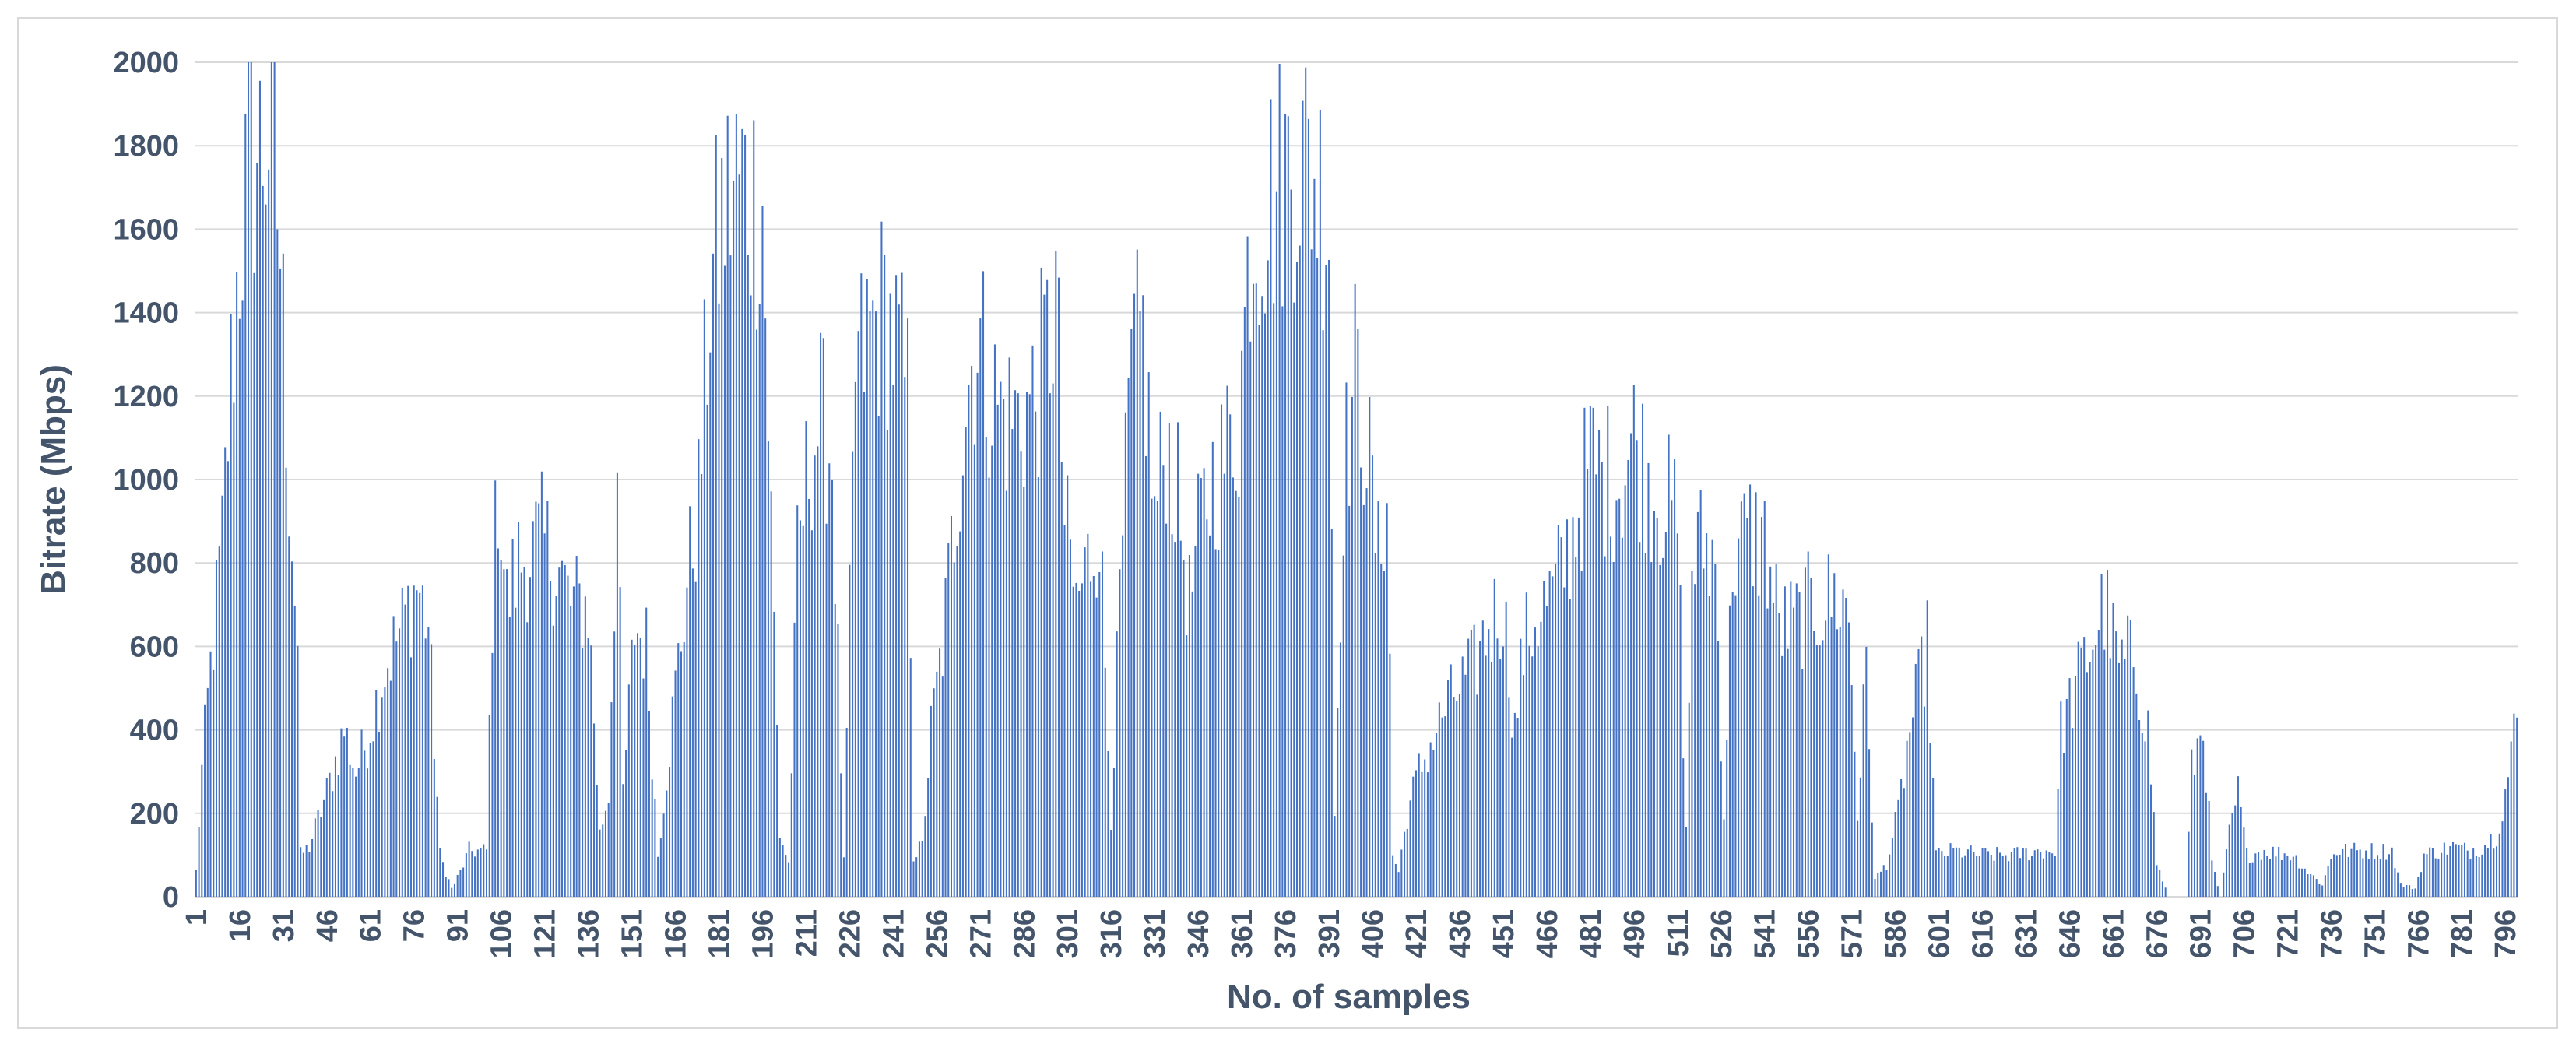 This screenshot has width=2576, height=1047. Describe the element at coordinates (1679, 933) in the screenshot. I see `x-tick-label: 511` at that location.